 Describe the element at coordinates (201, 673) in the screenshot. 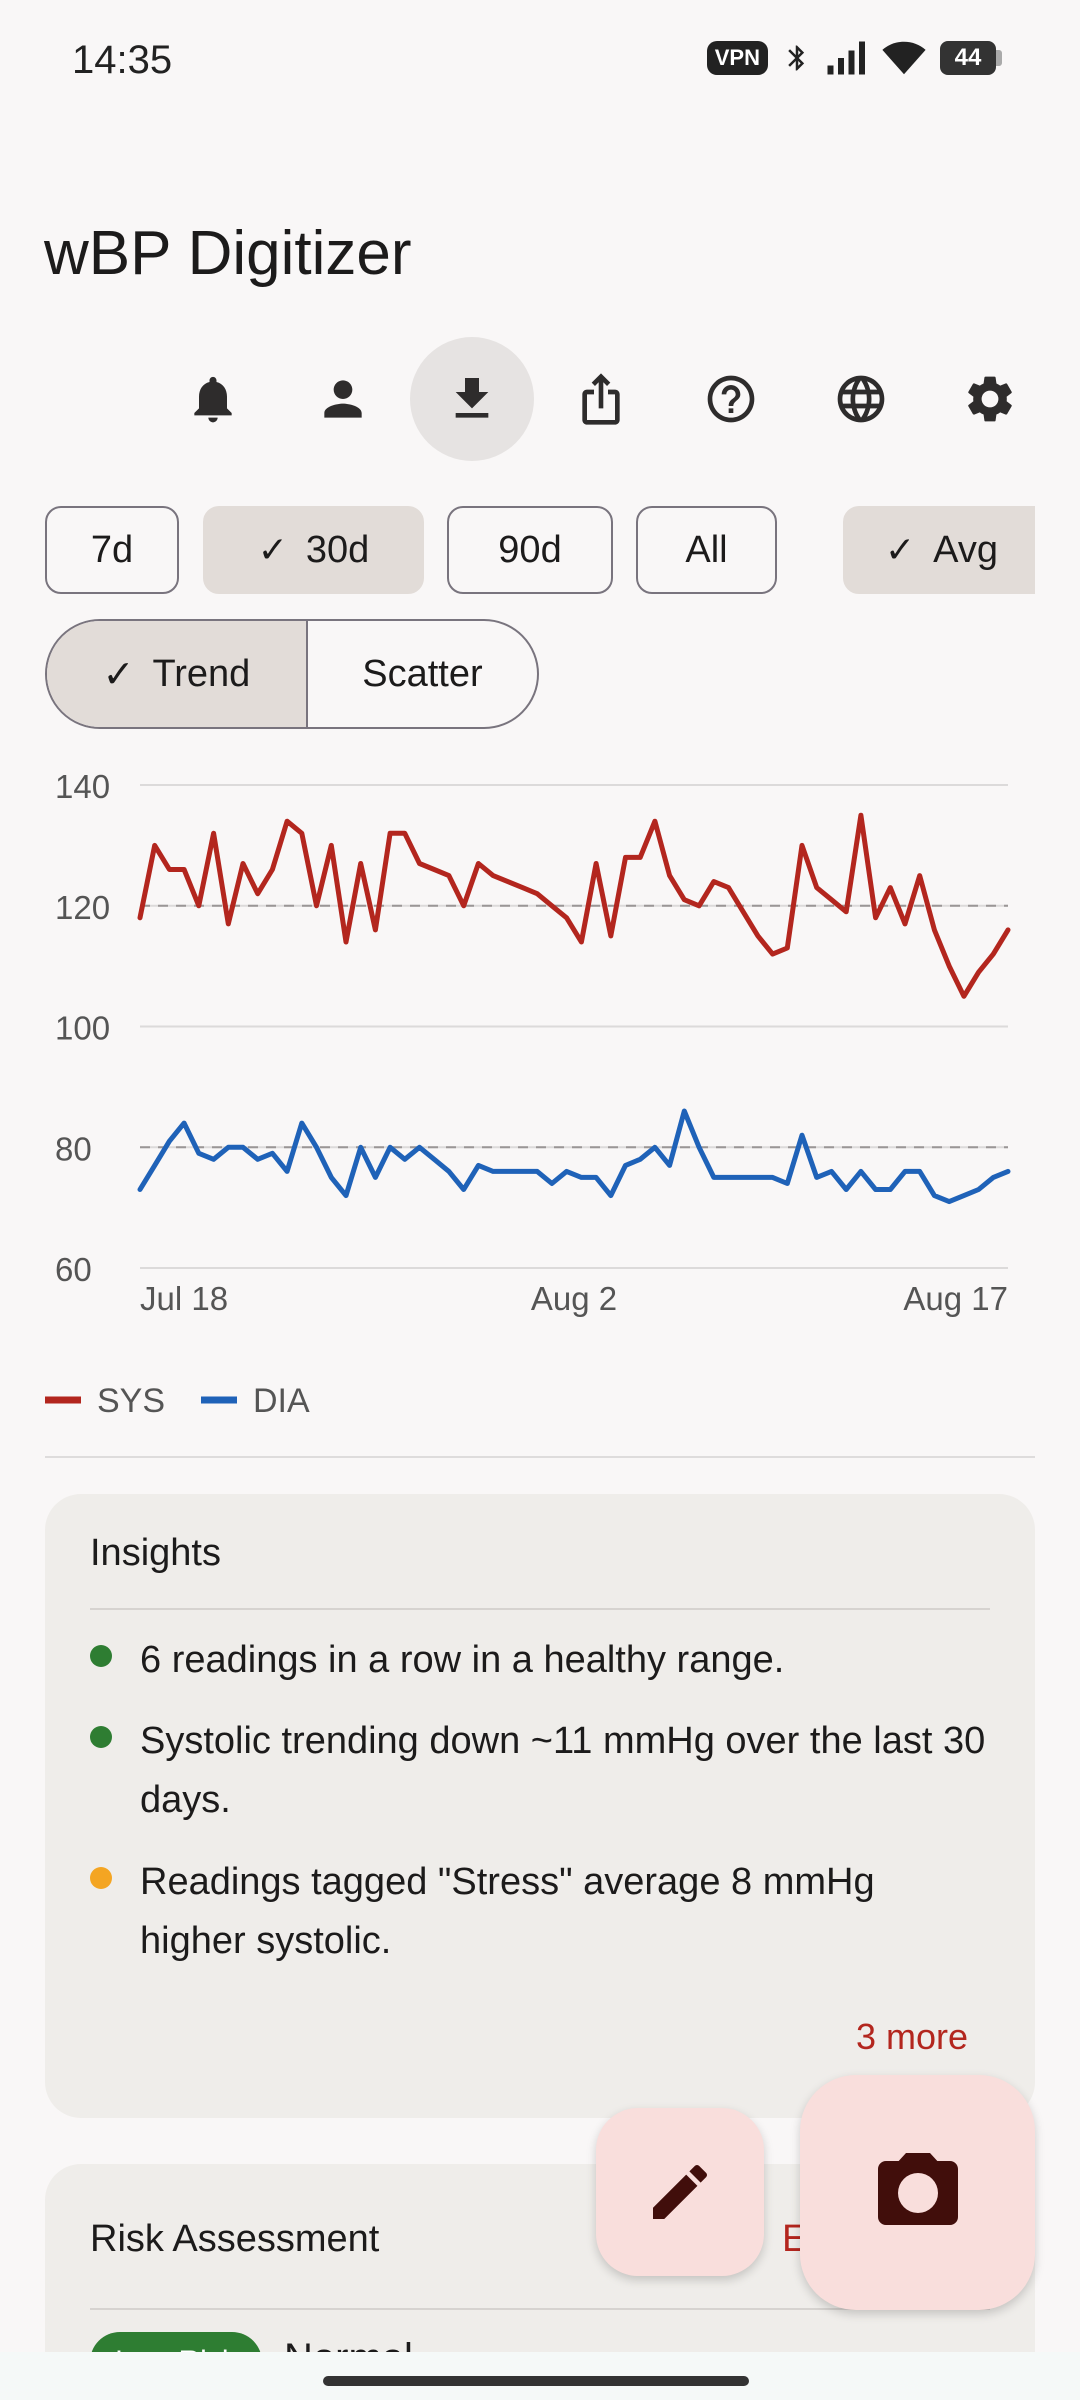

I see `toggle-trend-label: Trend` at that location.